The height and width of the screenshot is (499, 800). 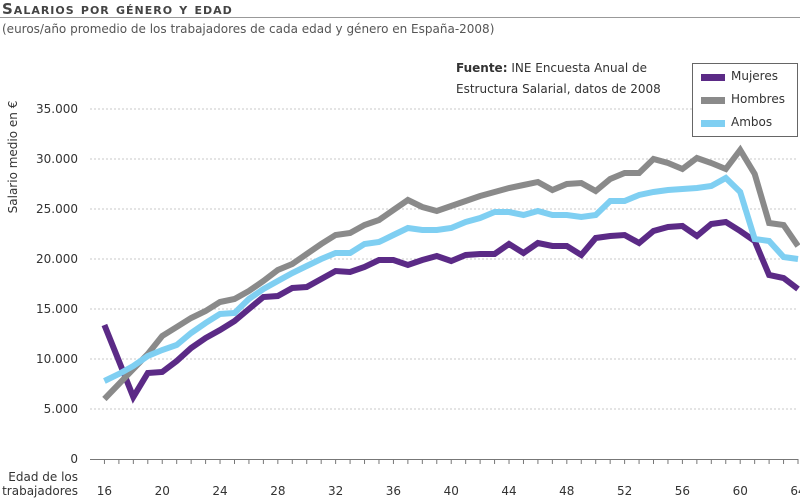 What do you see at coordinates (57, 209) in the screenshot?
I see `y-tick-label: 25.000` at bounding box center [57, 209].